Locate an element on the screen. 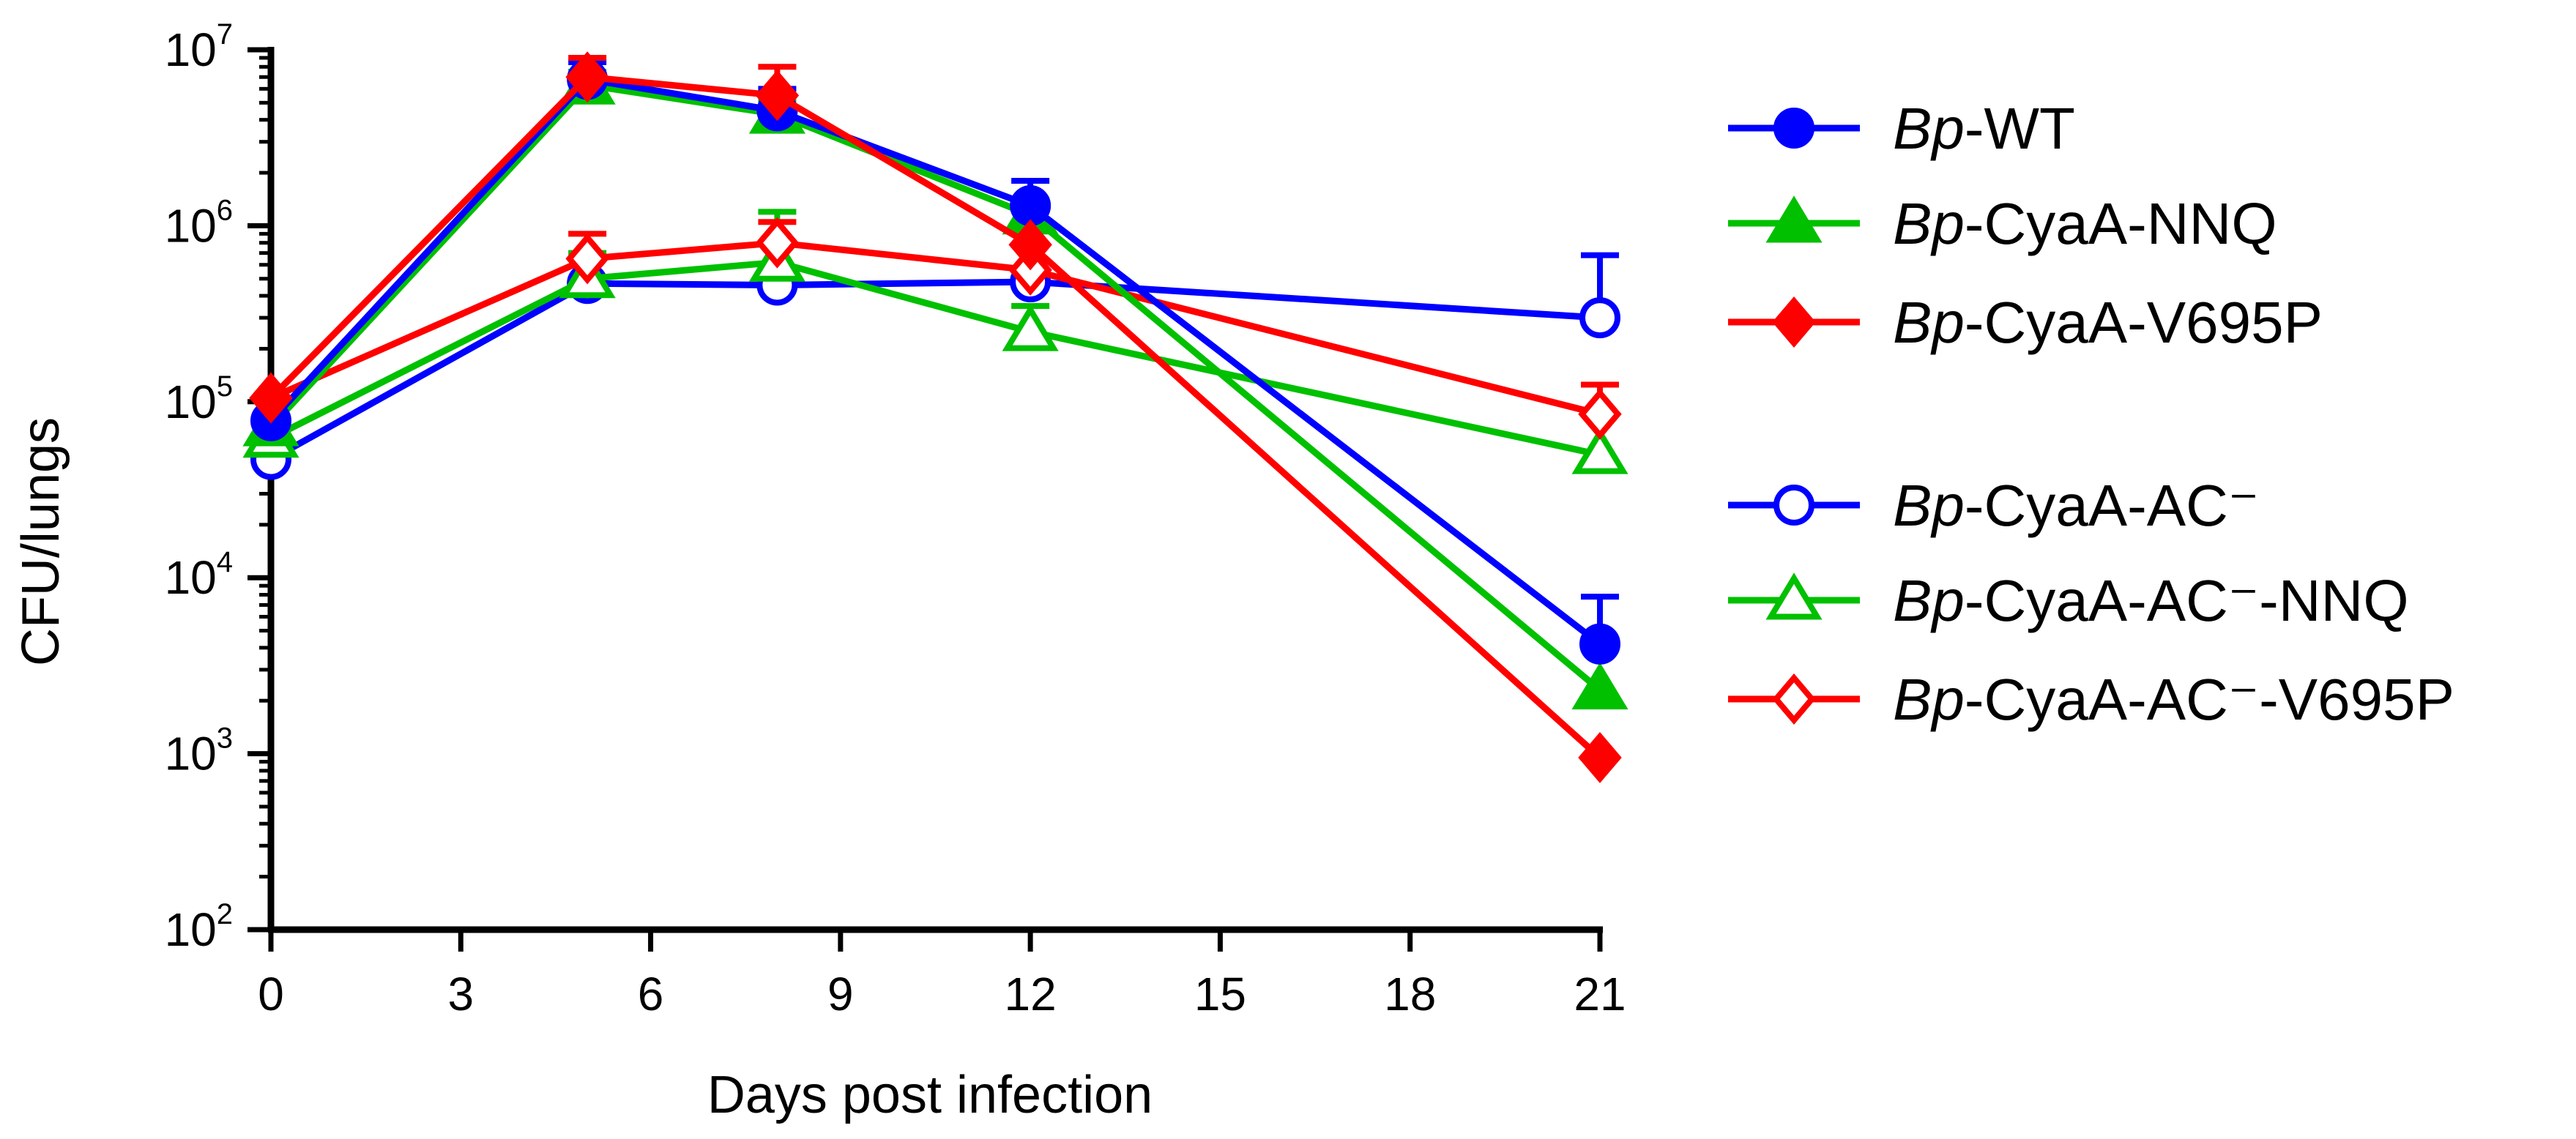 The image size is (2576, 1139). y-tick-label: 10⁶ is located at coordinates (199, 223).